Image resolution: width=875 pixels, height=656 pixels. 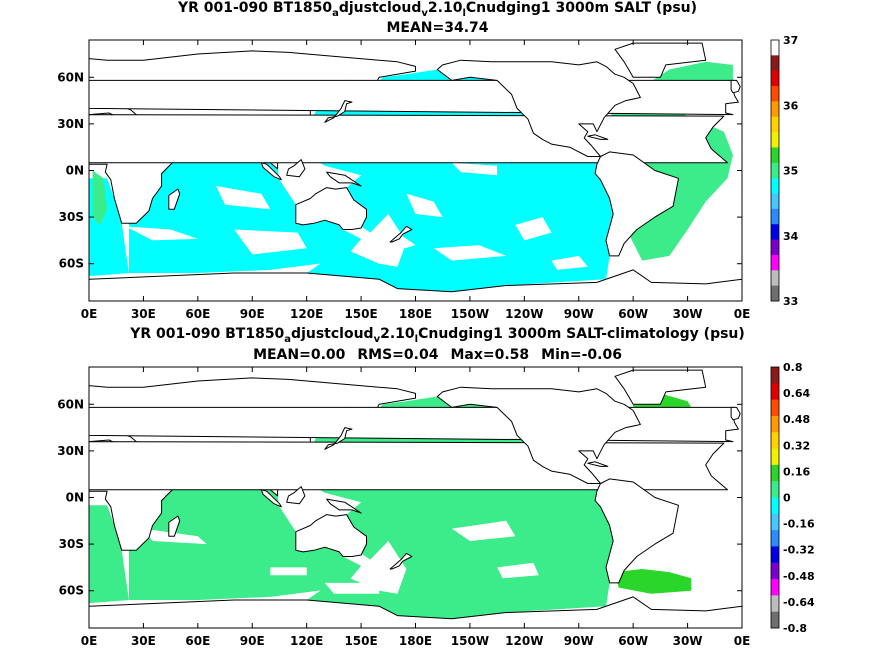 What do you see at coordinates (415, 641) in the screenshot?
I see `x-tick-label: 180E` at bounding box center [415, 641].